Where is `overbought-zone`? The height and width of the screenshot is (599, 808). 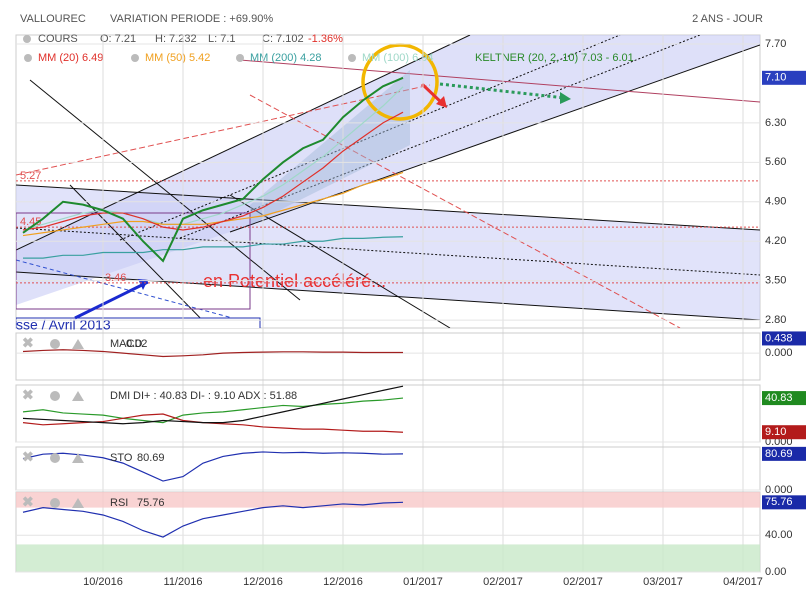
overbought-zone is located at coordinates (388, 500).